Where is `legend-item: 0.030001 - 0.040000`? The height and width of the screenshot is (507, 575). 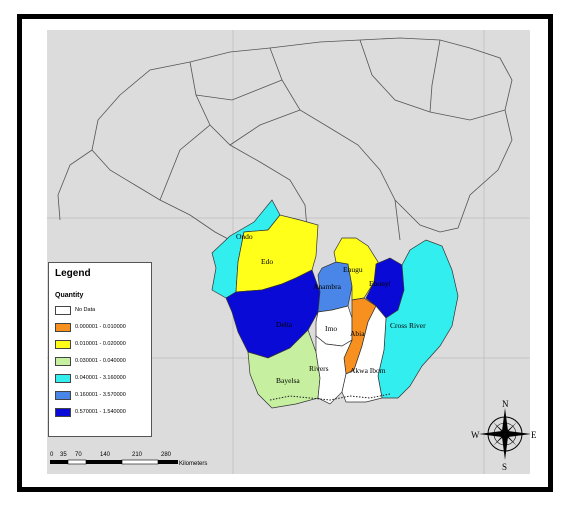 legend-item: 0.030001 - 0.040000 is located at coordinates (90, 361).